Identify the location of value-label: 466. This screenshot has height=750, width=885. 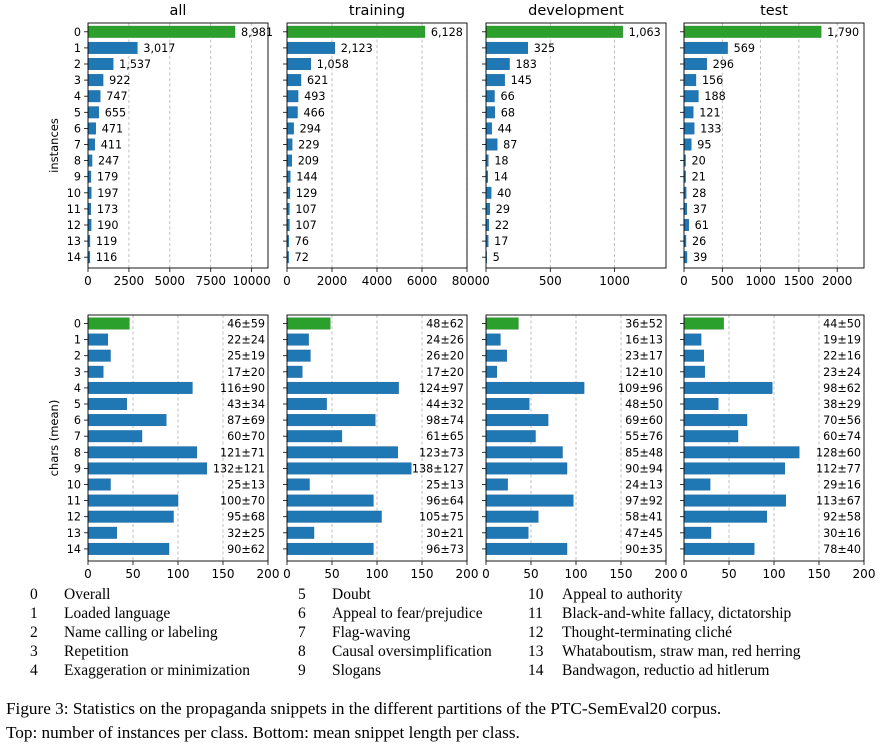
(313, 112).